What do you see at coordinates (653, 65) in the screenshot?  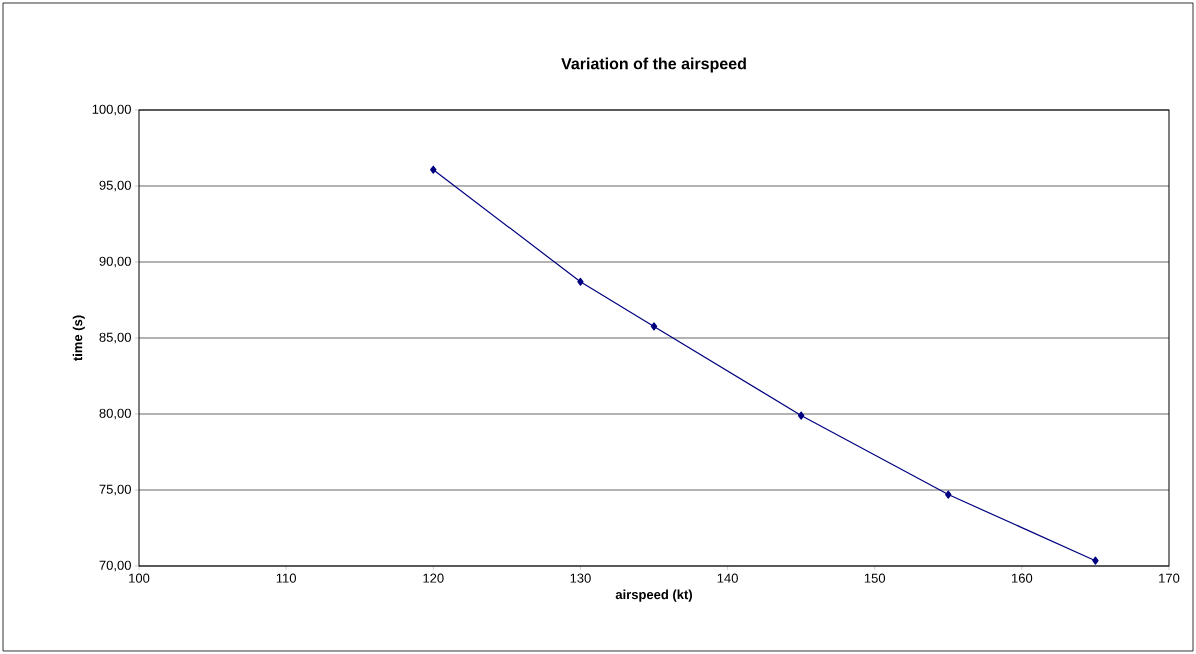 I see `chart-title: Variation of the airspeed` at bounding box center [653, 65].